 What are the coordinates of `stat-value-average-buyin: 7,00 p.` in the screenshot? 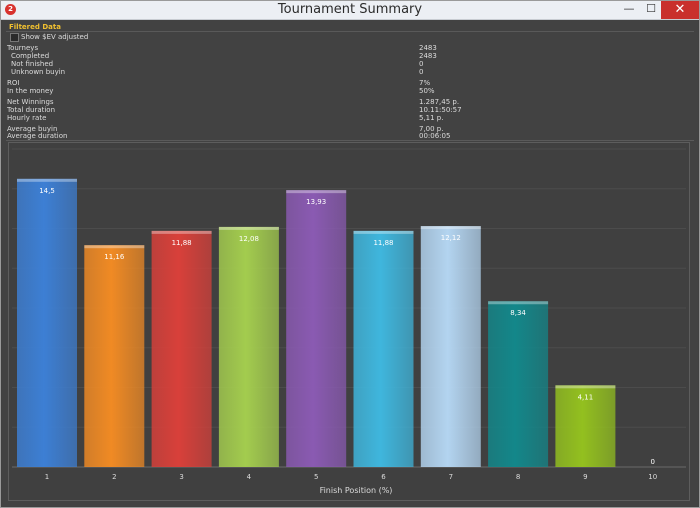 It's located at (431, 129).